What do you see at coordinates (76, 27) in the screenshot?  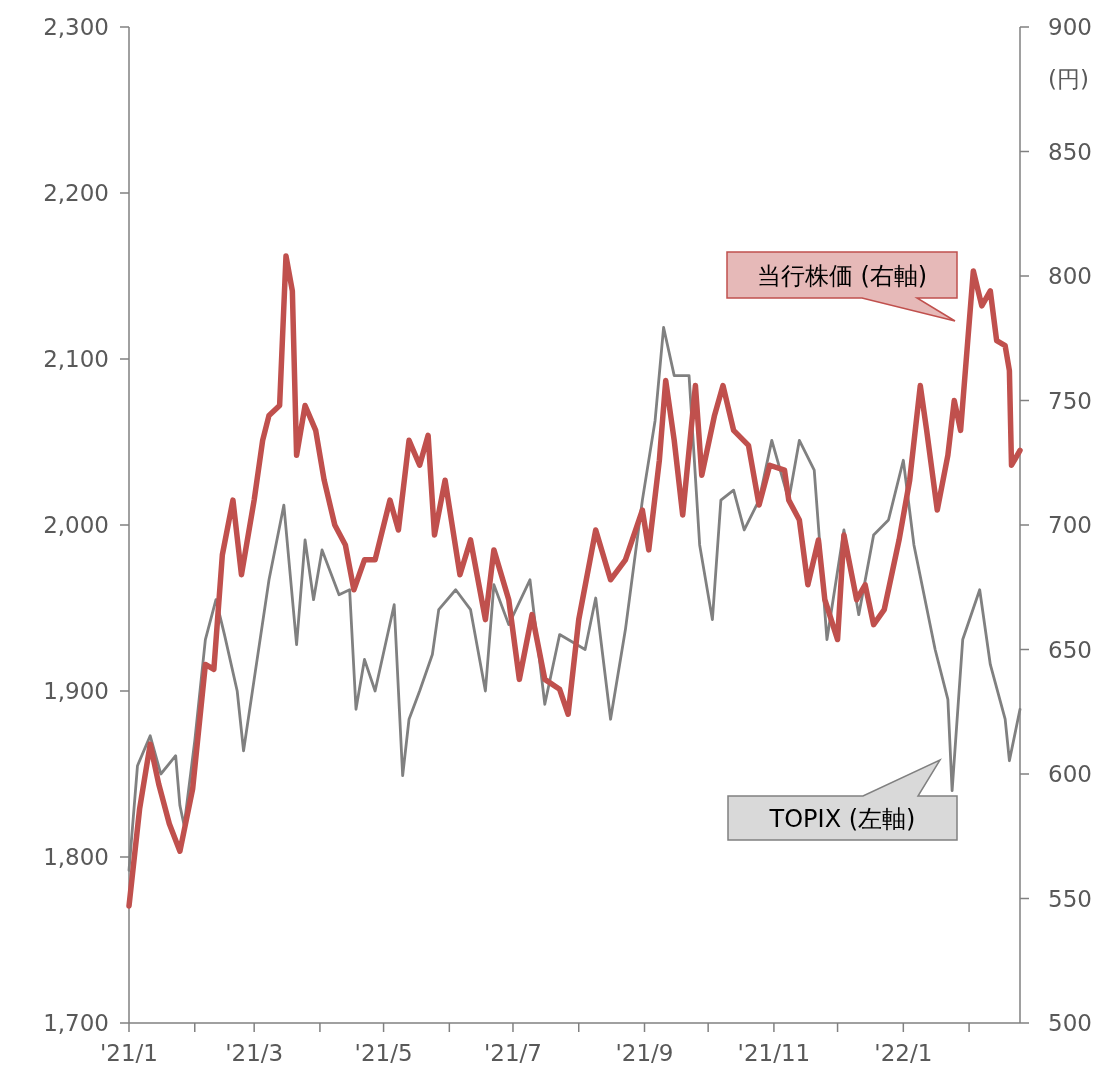 I see `y-tick-label: 2,300` at bounding box center [76, 27].